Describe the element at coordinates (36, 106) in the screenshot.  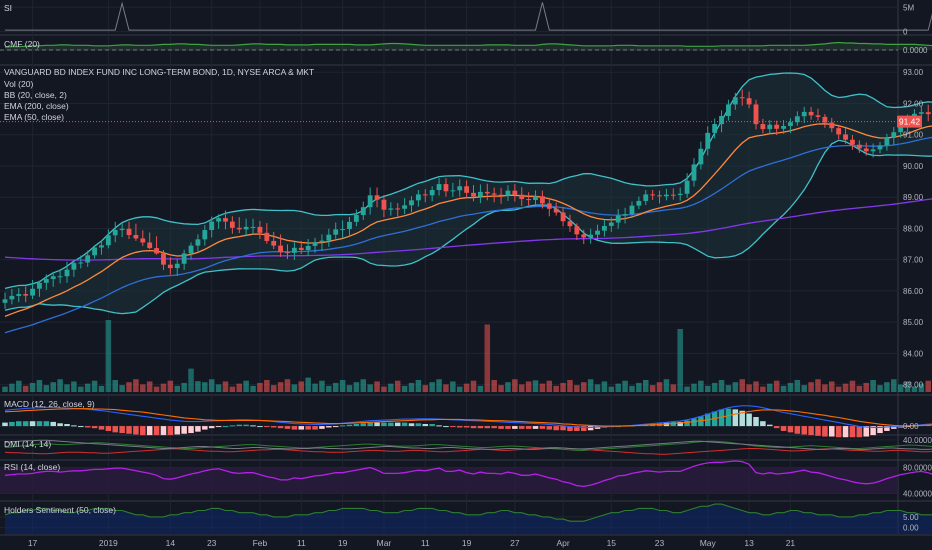
I see `indicator-ema200-label: EMA (200, close)` at that location.